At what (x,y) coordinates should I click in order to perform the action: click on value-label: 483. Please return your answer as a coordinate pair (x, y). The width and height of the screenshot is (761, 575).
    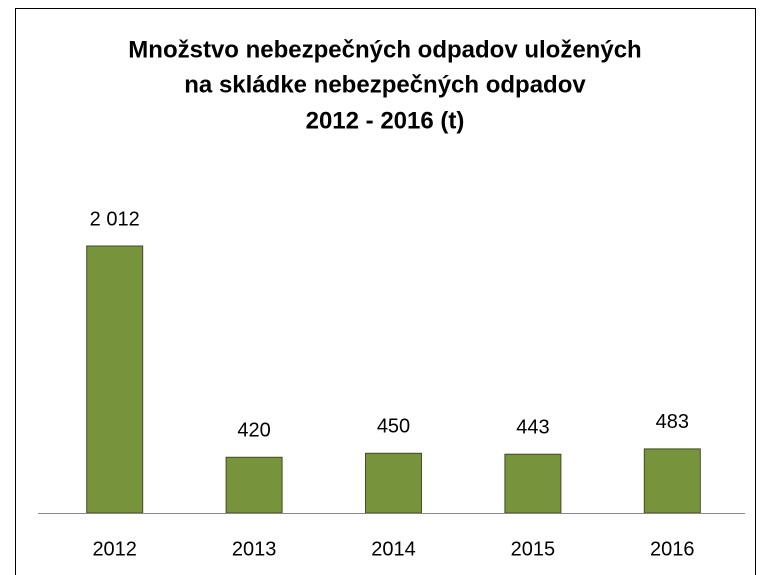
    Looking at the image, I should click on (672, 422).